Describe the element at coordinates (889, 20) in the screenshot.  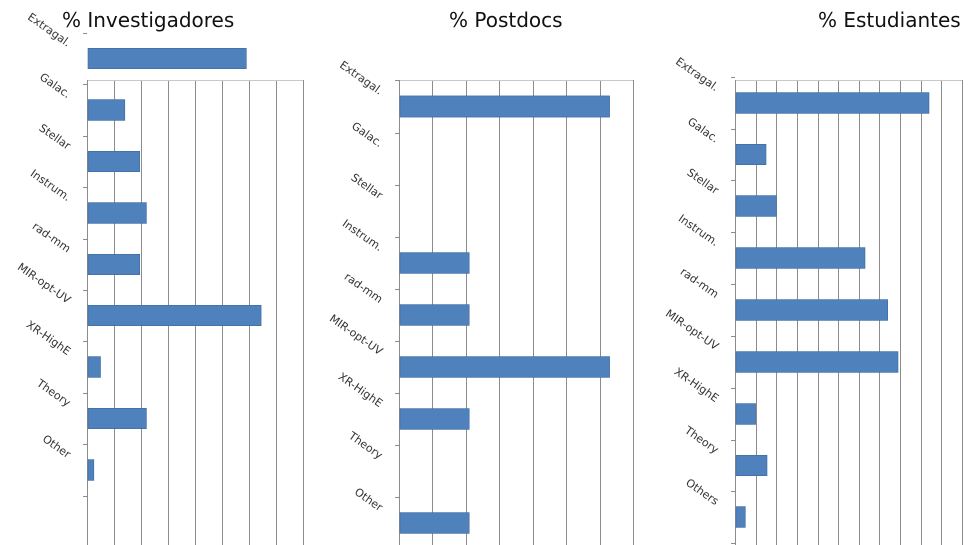
I see `chart-title-estudiantes: % Estudiantes` at that location.